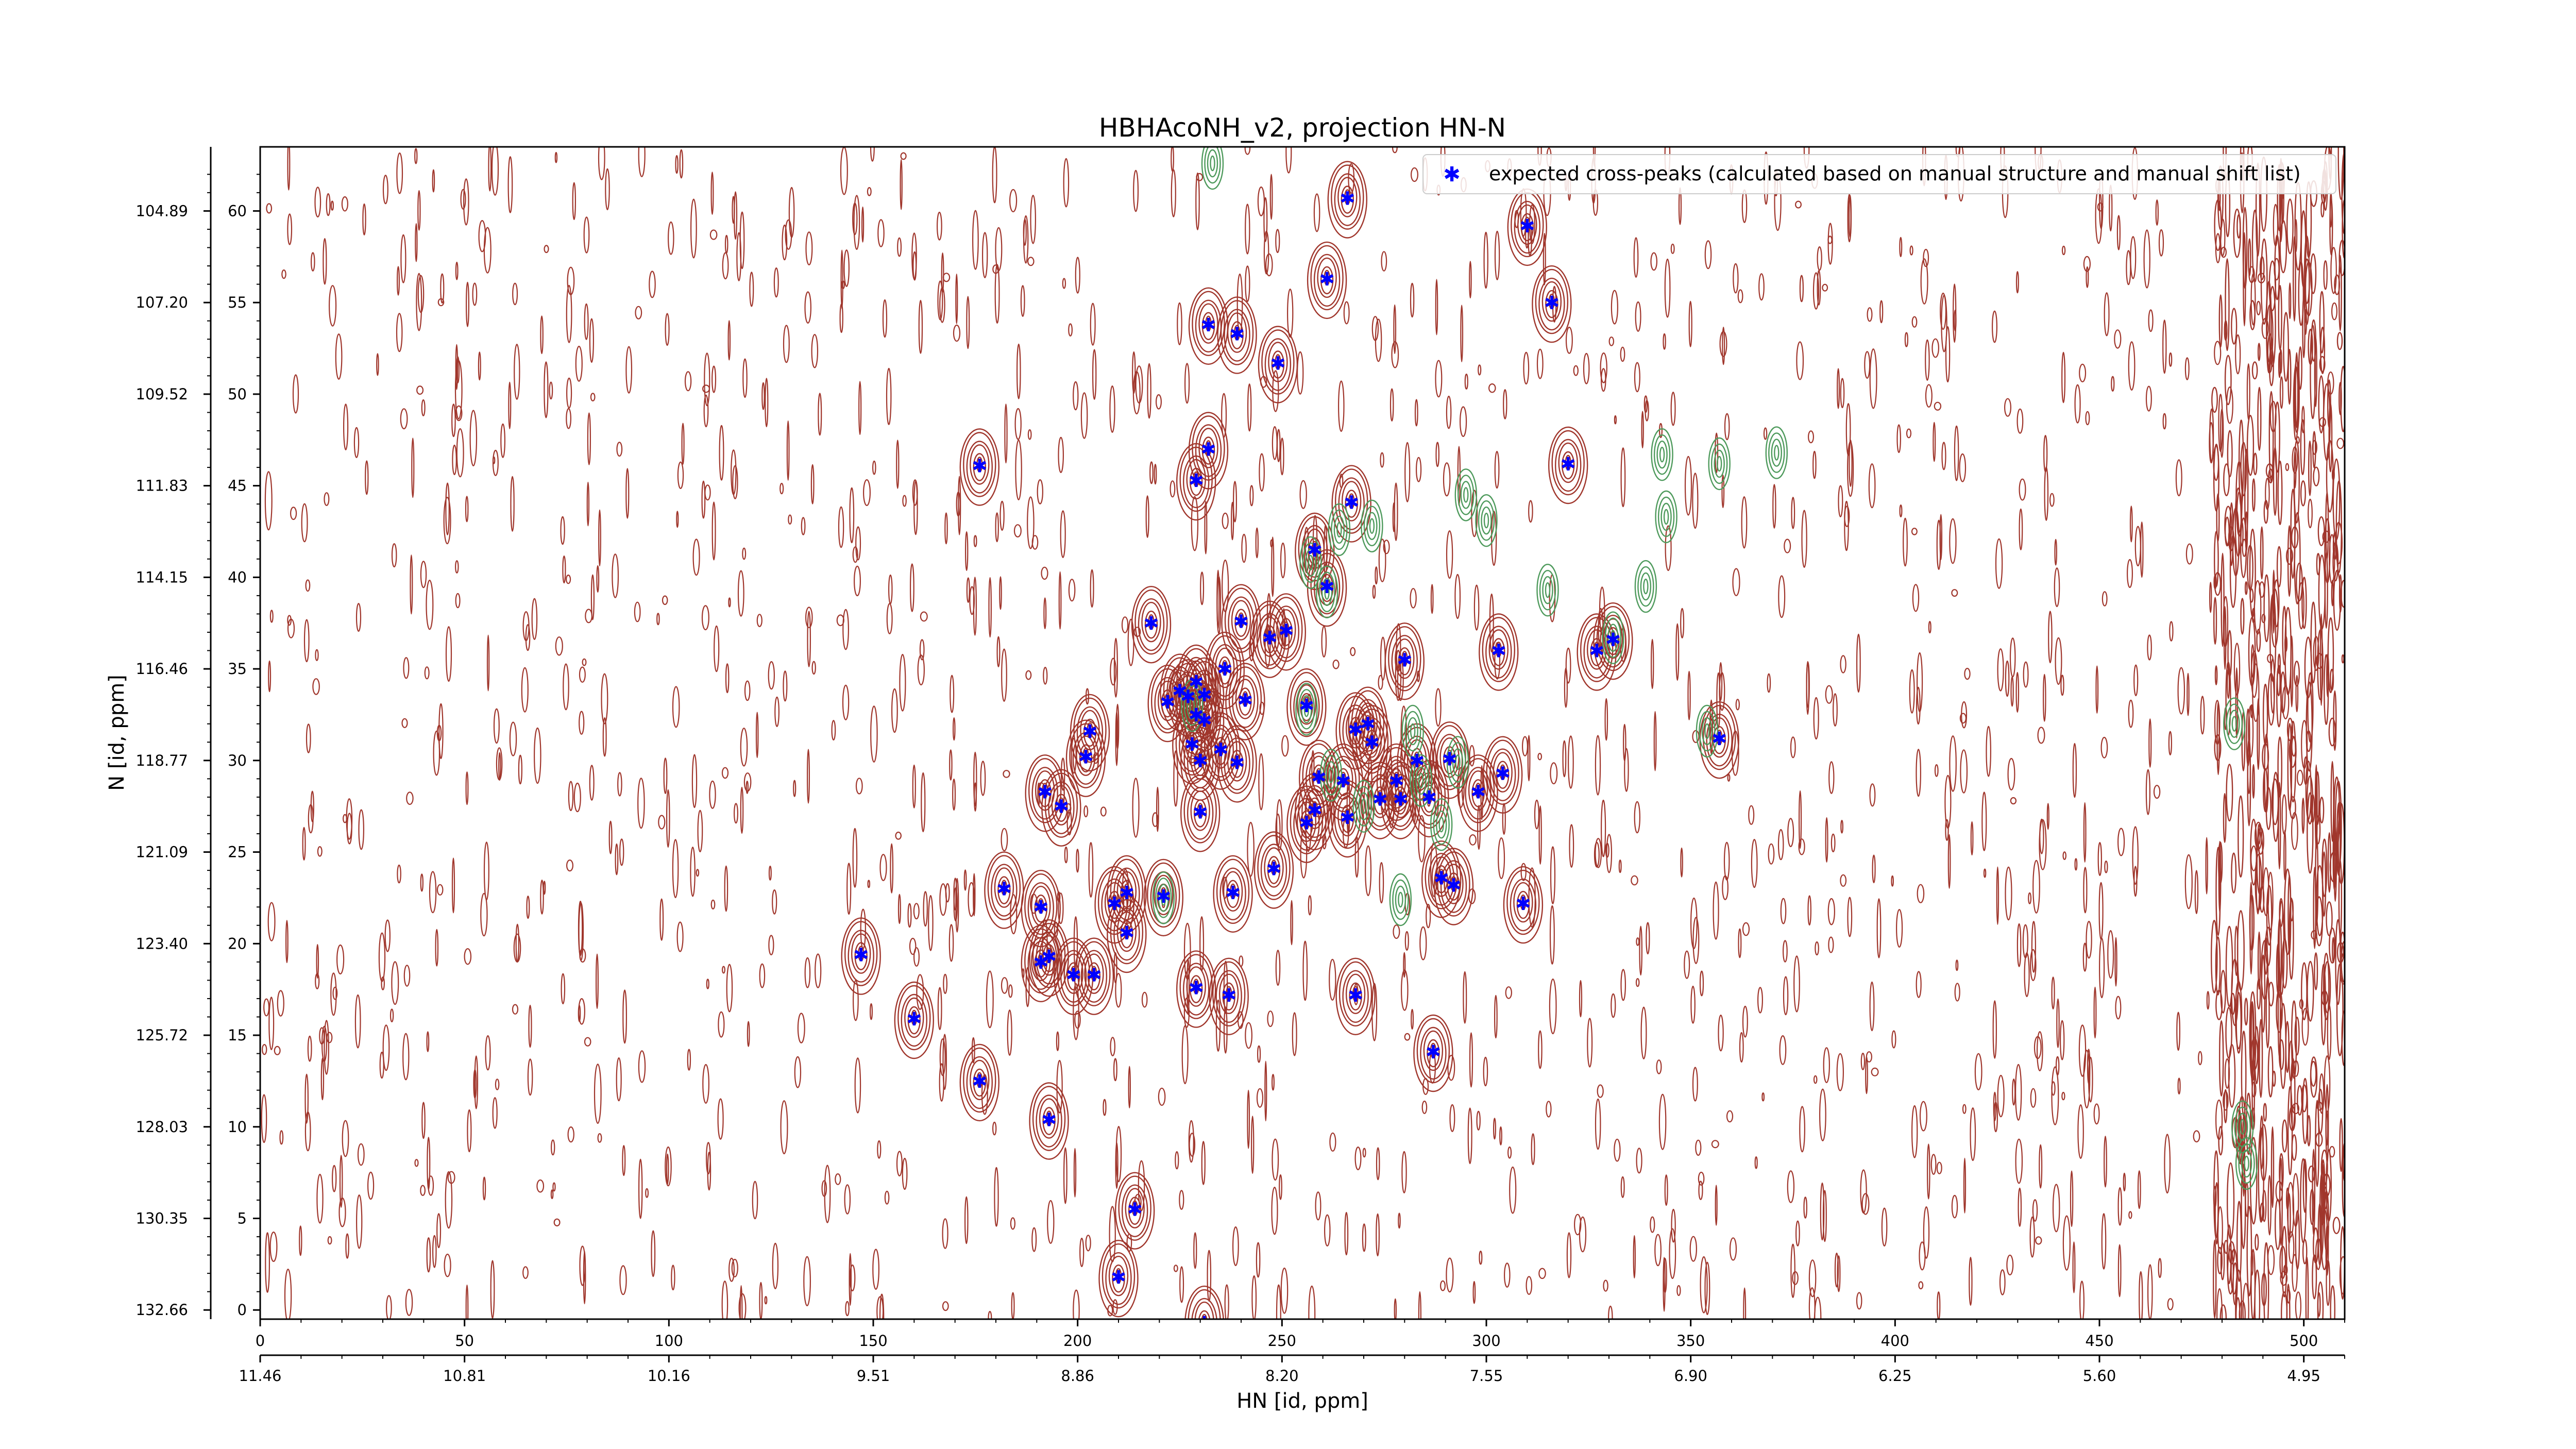 This screenshot has height=1449, width=2576. What do you see at coordinates (1300, 1334) in the screenshot?
I see `x-axis-index-ticks: 0 50 100 150 200 250 300 350 400 450 500` at bounding box center [1300, 1334].